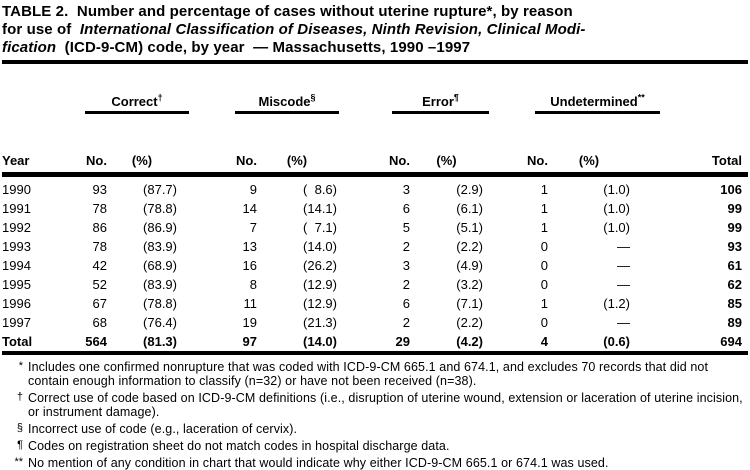 The image size is (750, 470). What do you see at coordinates (406, 189) in the screenshot?
I see `cell-error-no: 3` at bounding box center [406, 189].